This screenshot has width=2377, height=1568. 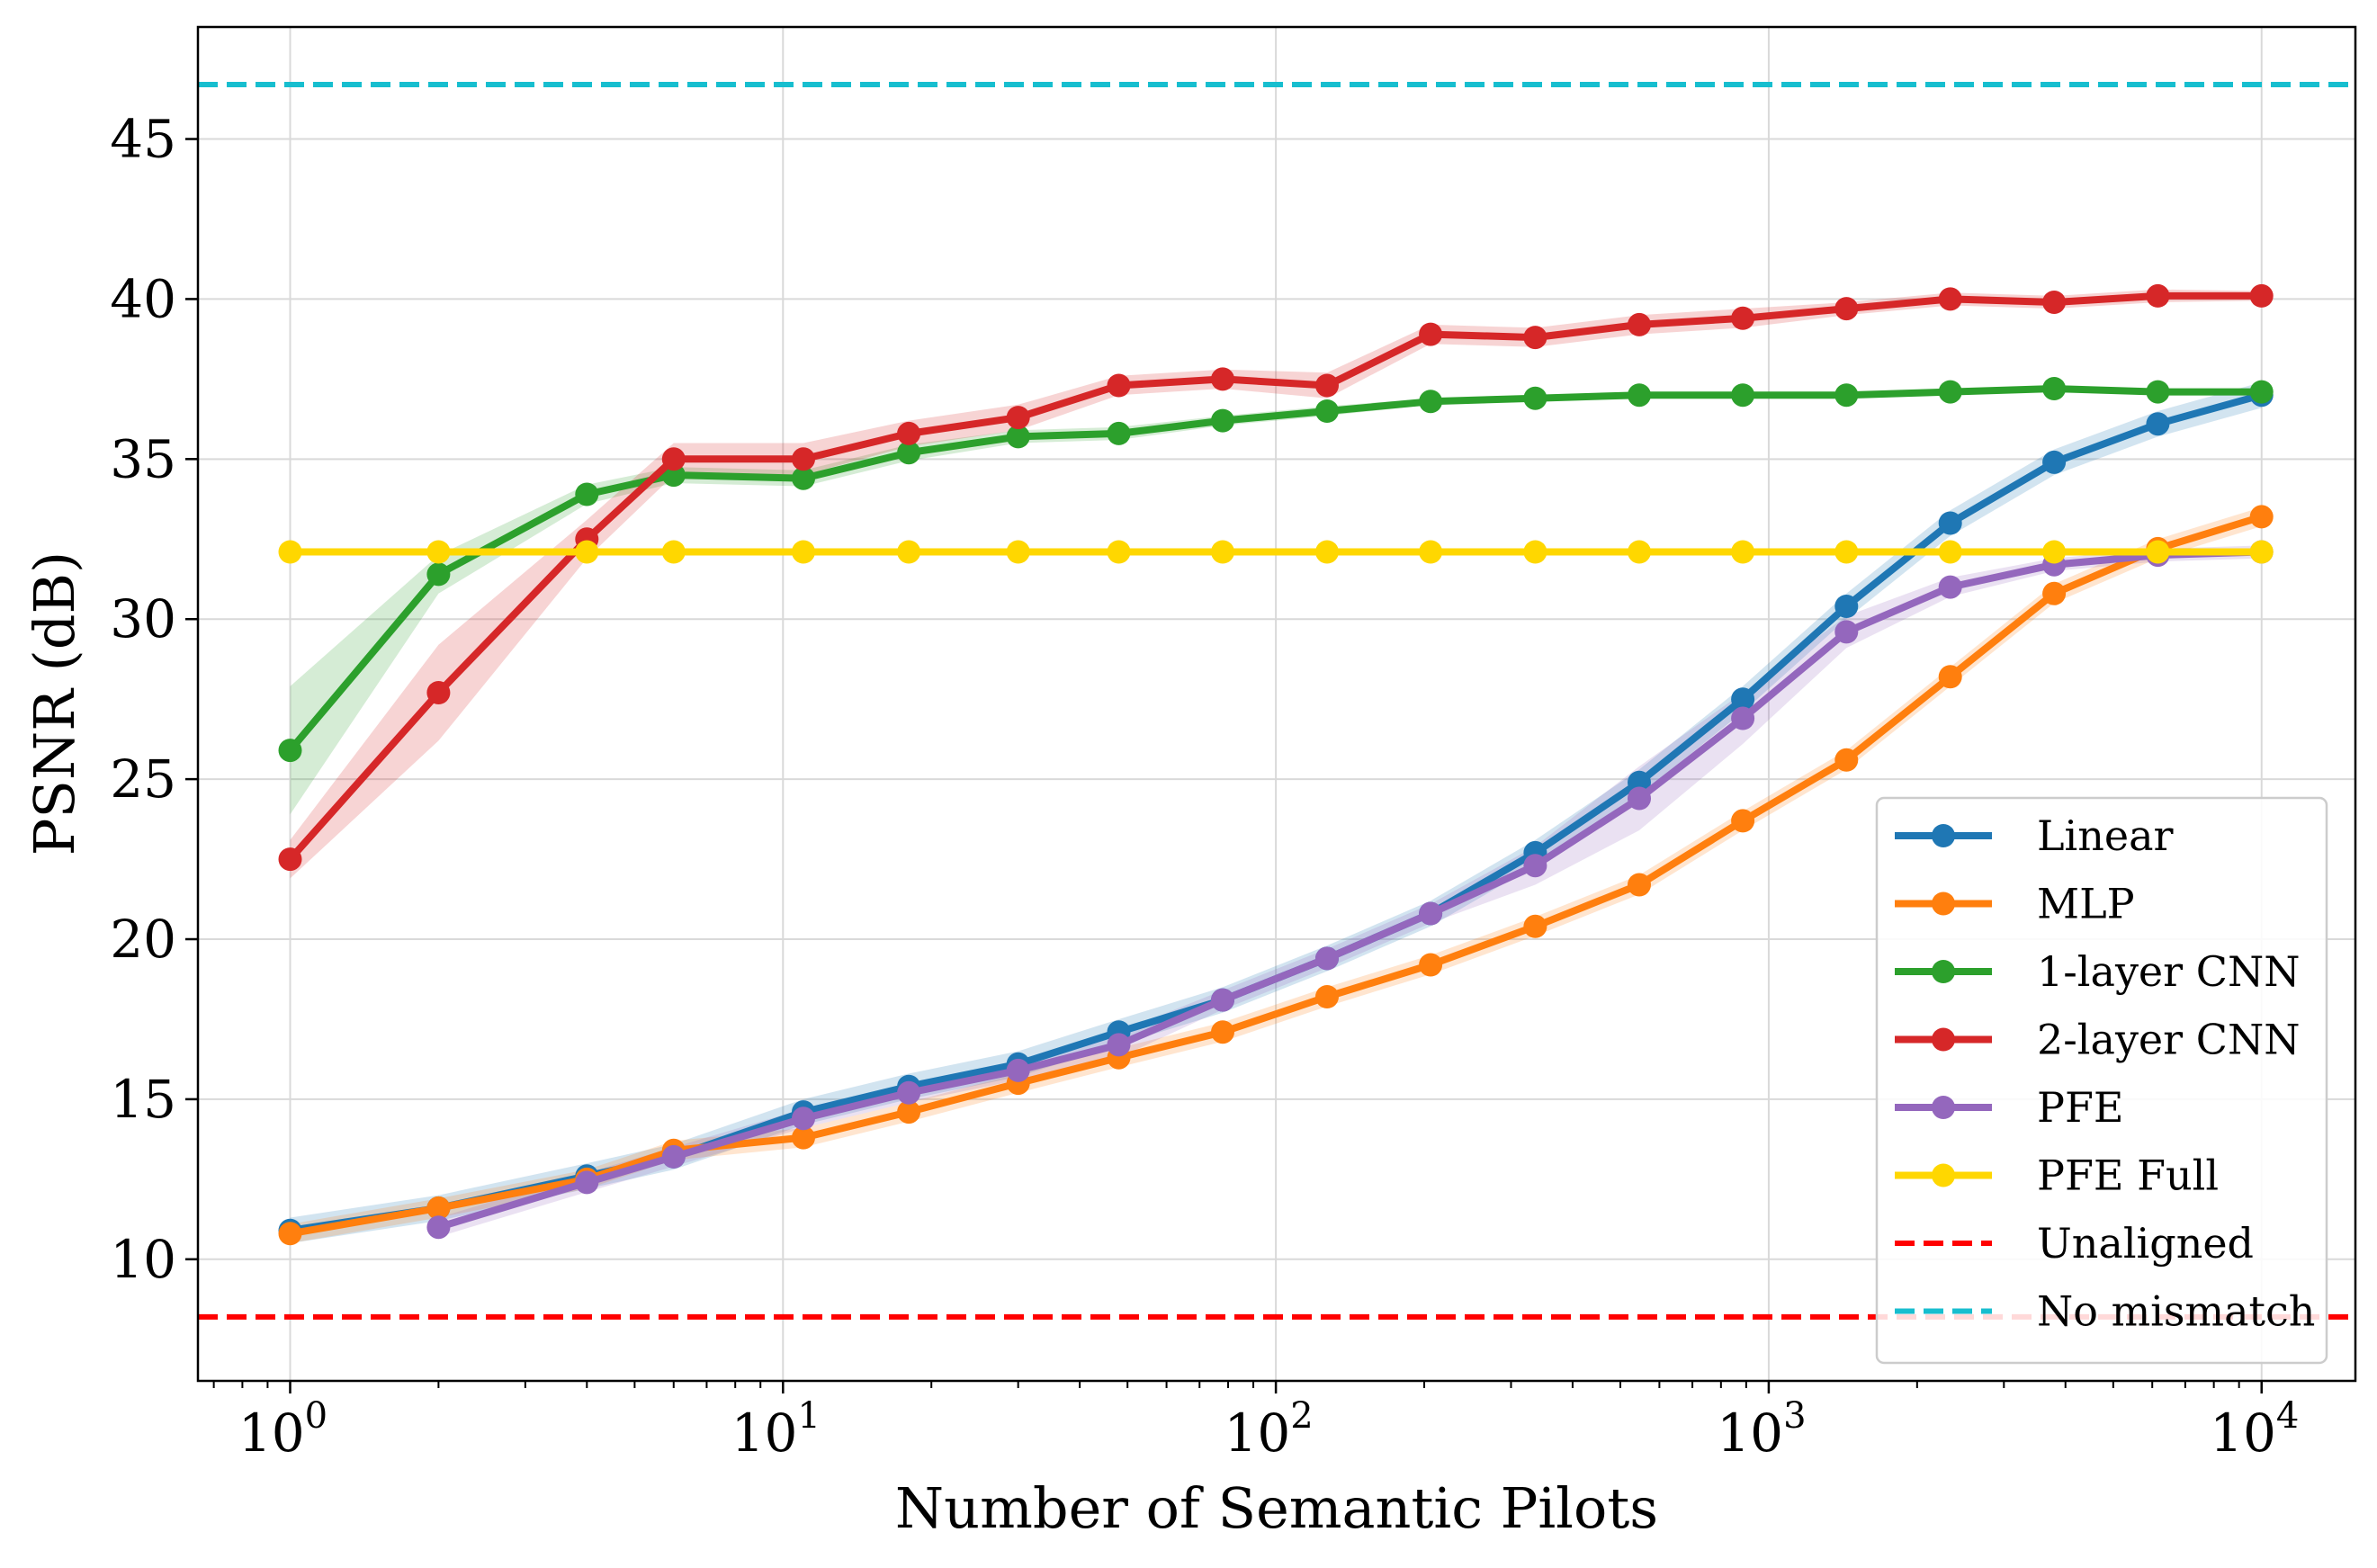 I want to click on legend-item-unaligned: Unaligned, so click(x=2074, y=1243).